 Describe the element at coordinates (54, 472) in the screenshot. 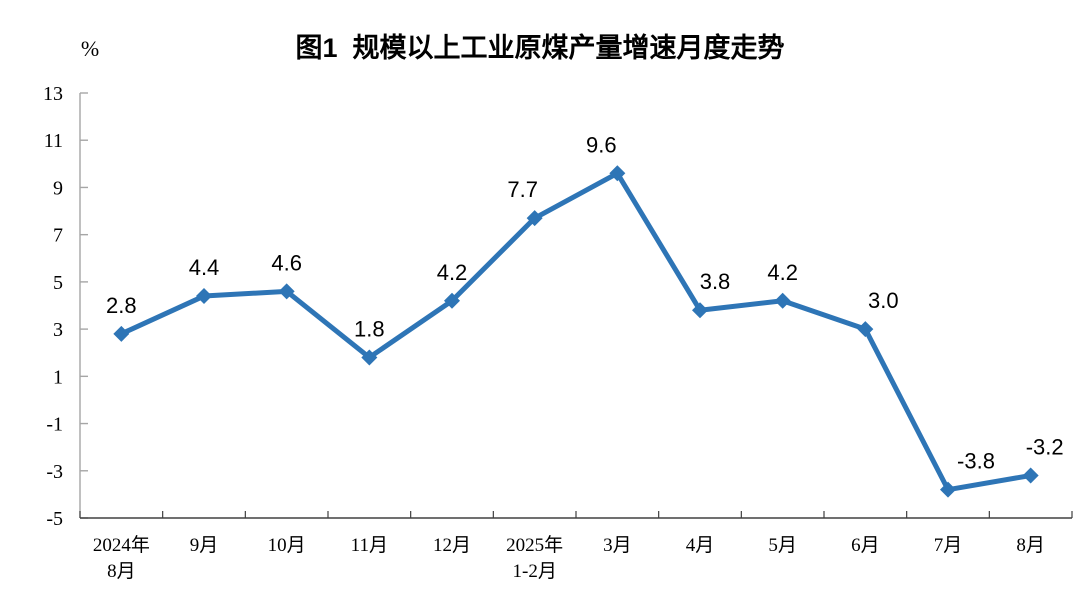

I see `y-axis-tick-label: -3` at that location.